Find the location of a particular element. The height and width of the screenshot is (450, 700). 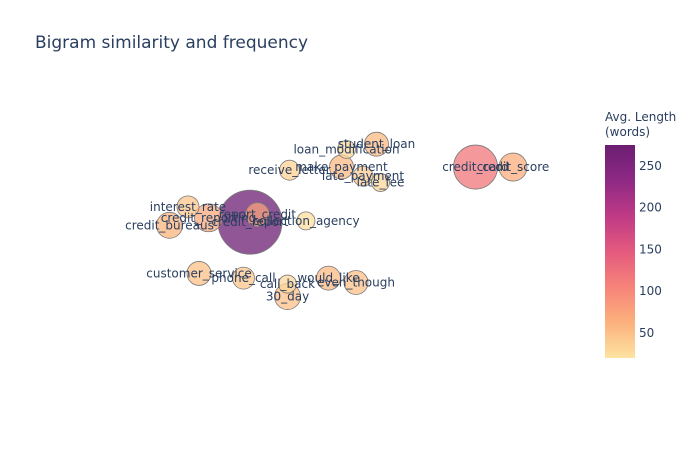

bubble-credit-reporting is located at coordinates (208, 218).